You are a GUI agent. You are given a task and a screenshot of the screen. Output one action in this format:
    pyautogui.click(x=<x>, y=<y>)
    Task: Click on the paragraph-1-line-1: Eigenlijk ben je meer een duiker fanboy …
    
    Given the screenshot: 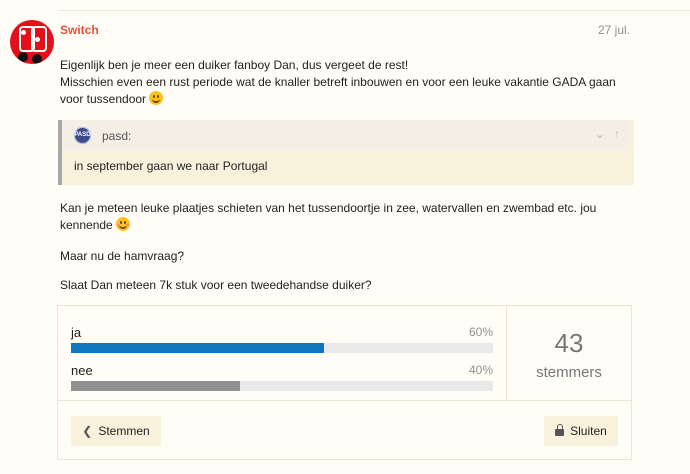 What is the action you would take?
    pyautogui.click(x=234, y=65)
    